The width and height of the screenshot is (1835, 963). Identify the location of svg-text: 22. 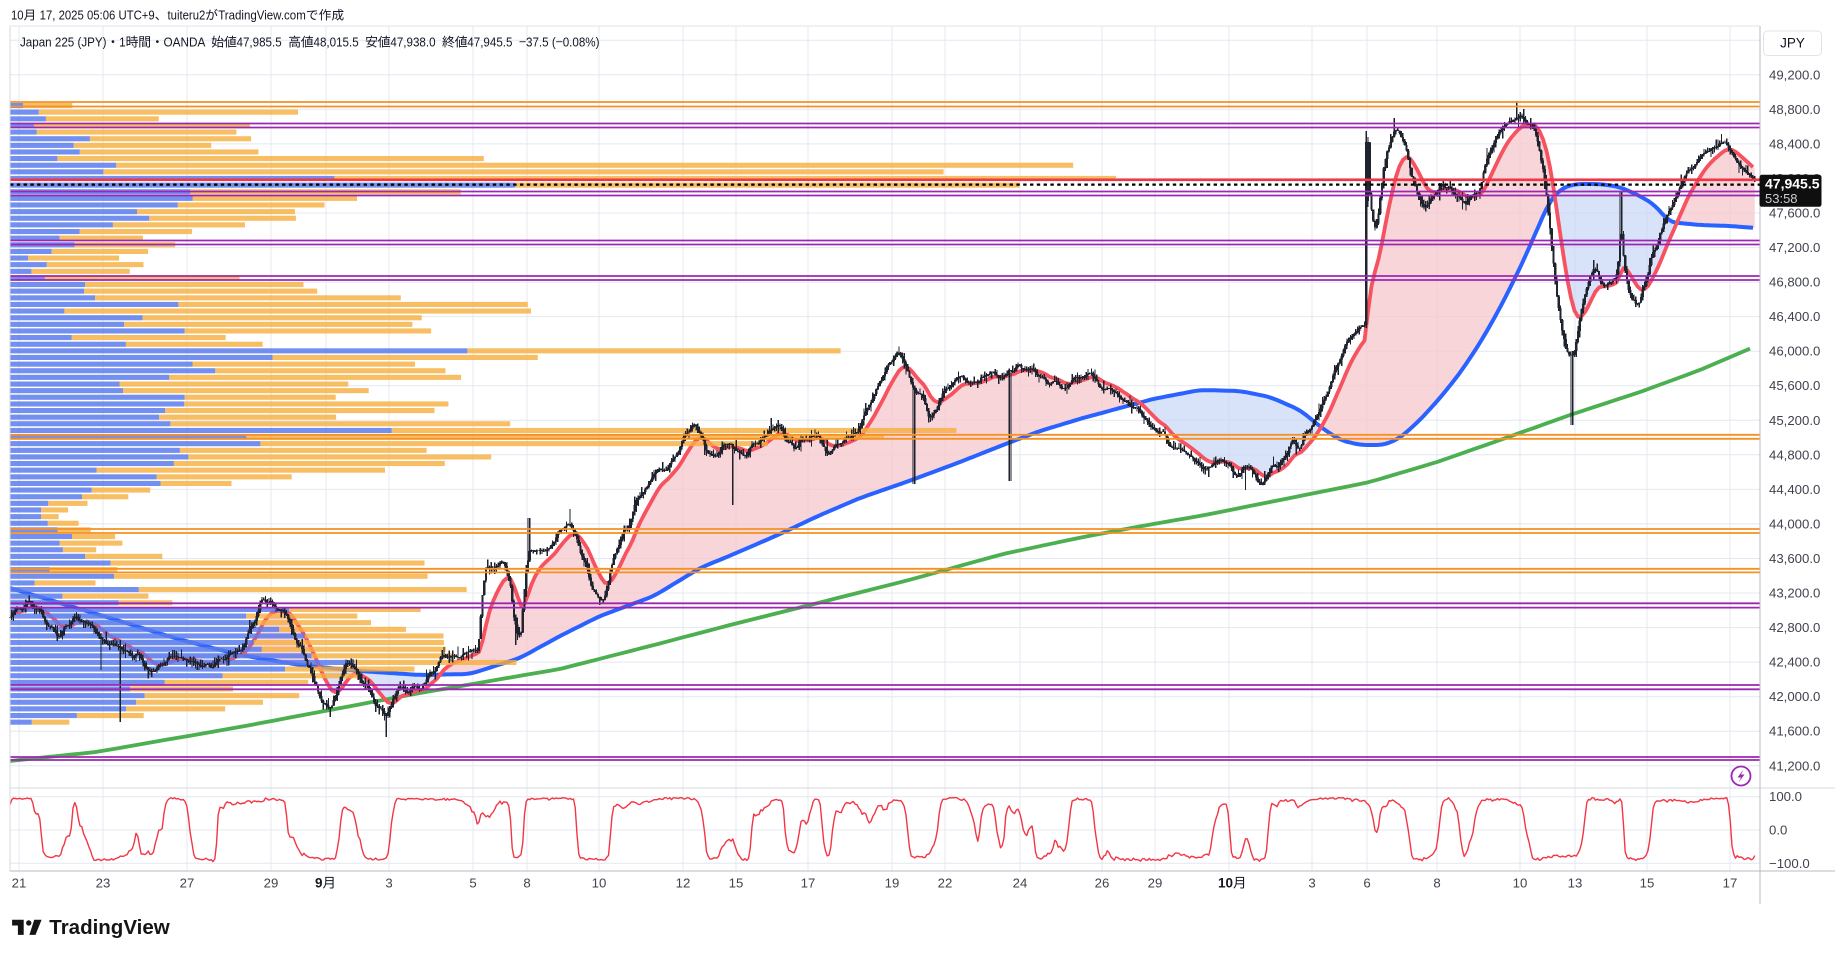
(945, 883).